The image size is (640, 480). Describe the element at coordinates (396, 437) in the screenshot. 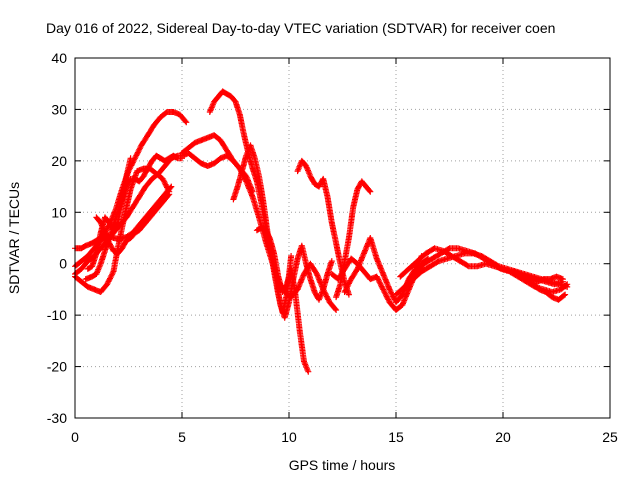

I see `x-tick-label: 15` at that location.